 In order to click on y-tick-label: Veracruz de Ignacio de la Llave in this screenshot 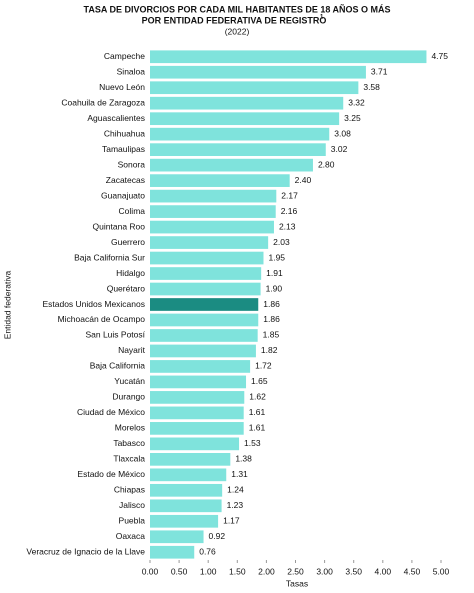, I will do `click(85, 552)`.